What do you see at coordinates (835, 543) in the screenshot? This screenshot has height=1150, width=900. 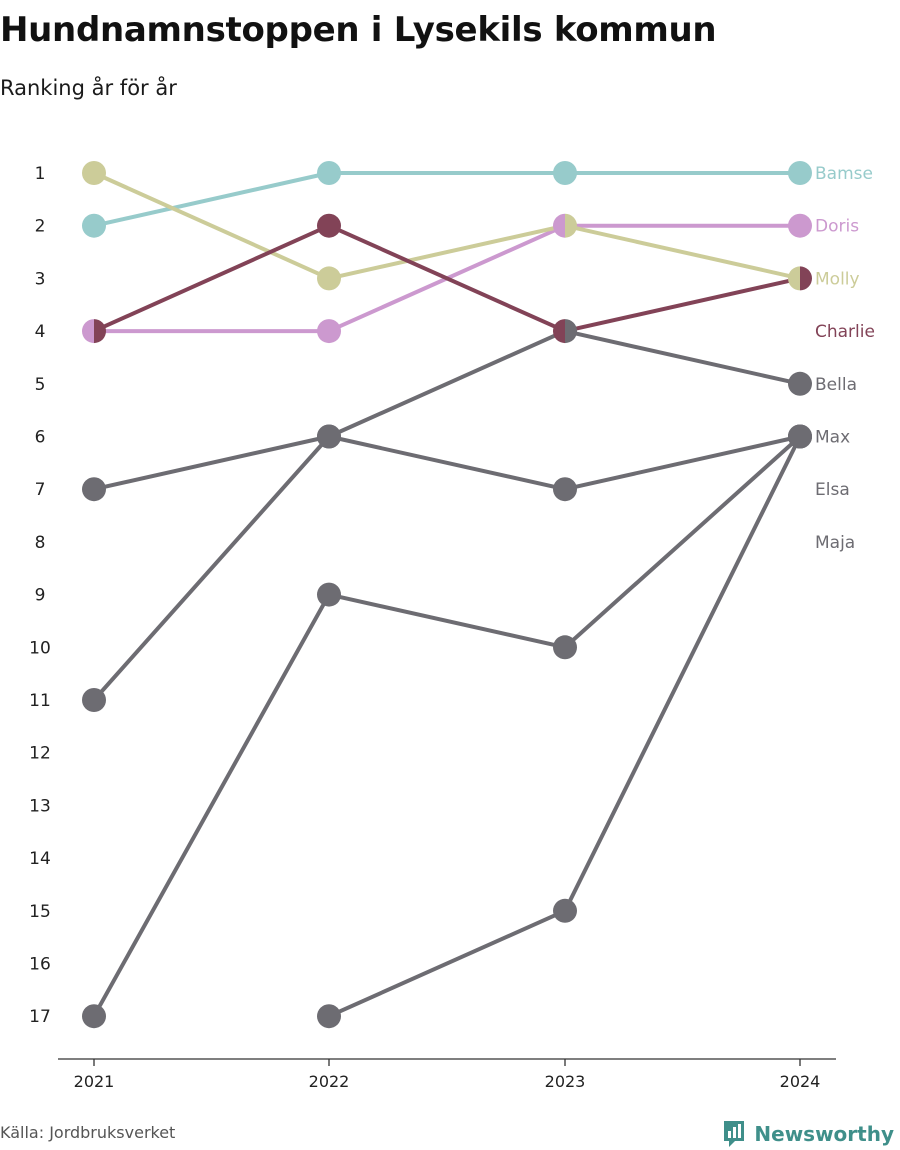 I see `series-label-maja: Maja` at bounding box center [835, 543].